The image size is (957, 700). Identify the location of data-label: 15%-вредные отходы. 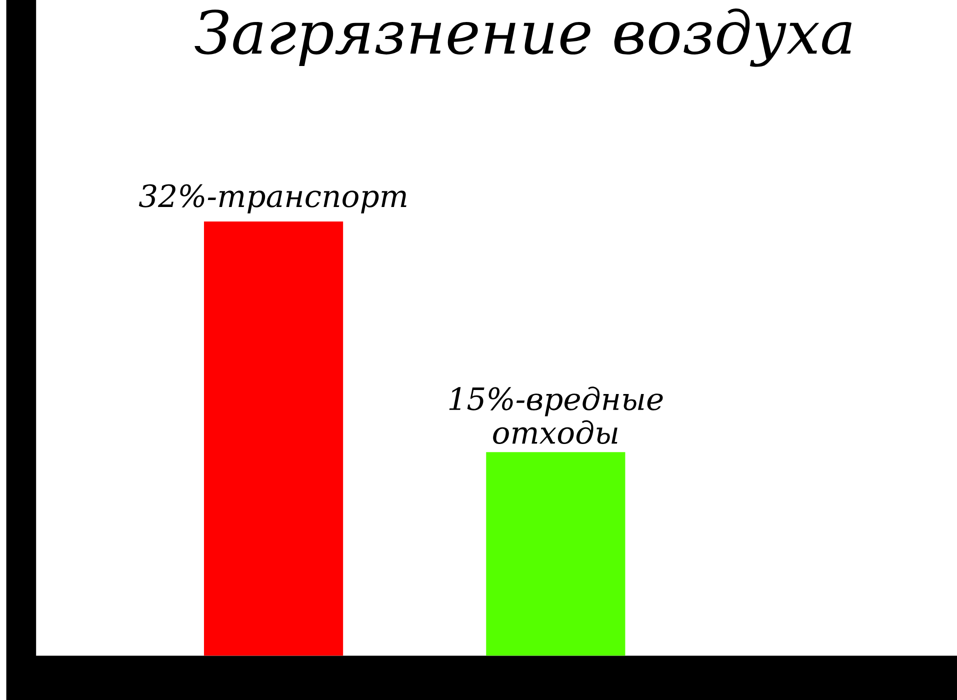
(556, 415).